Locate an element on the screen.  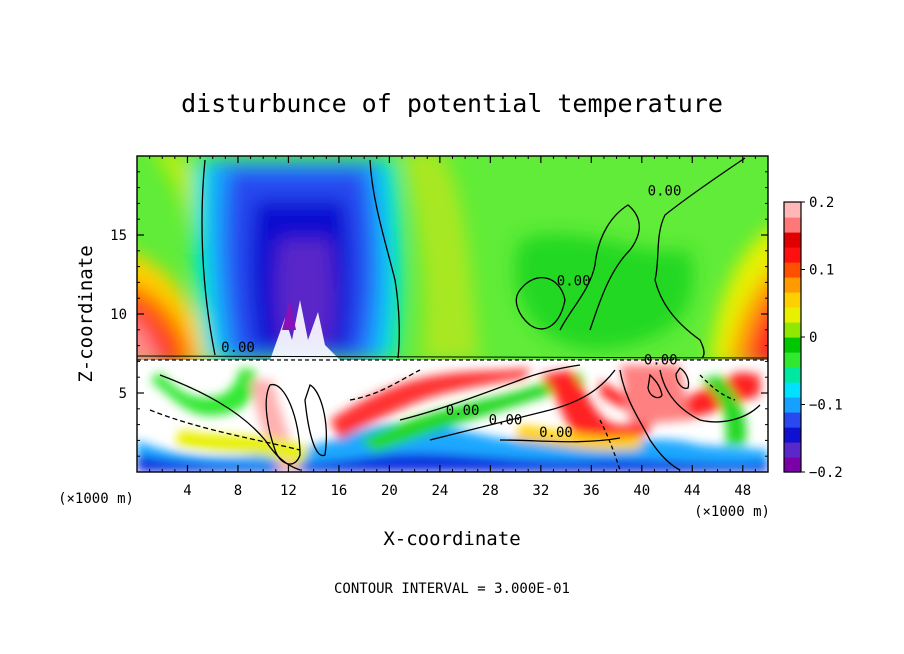
x-tick-label: 8 is located at coordinates (238, 491).